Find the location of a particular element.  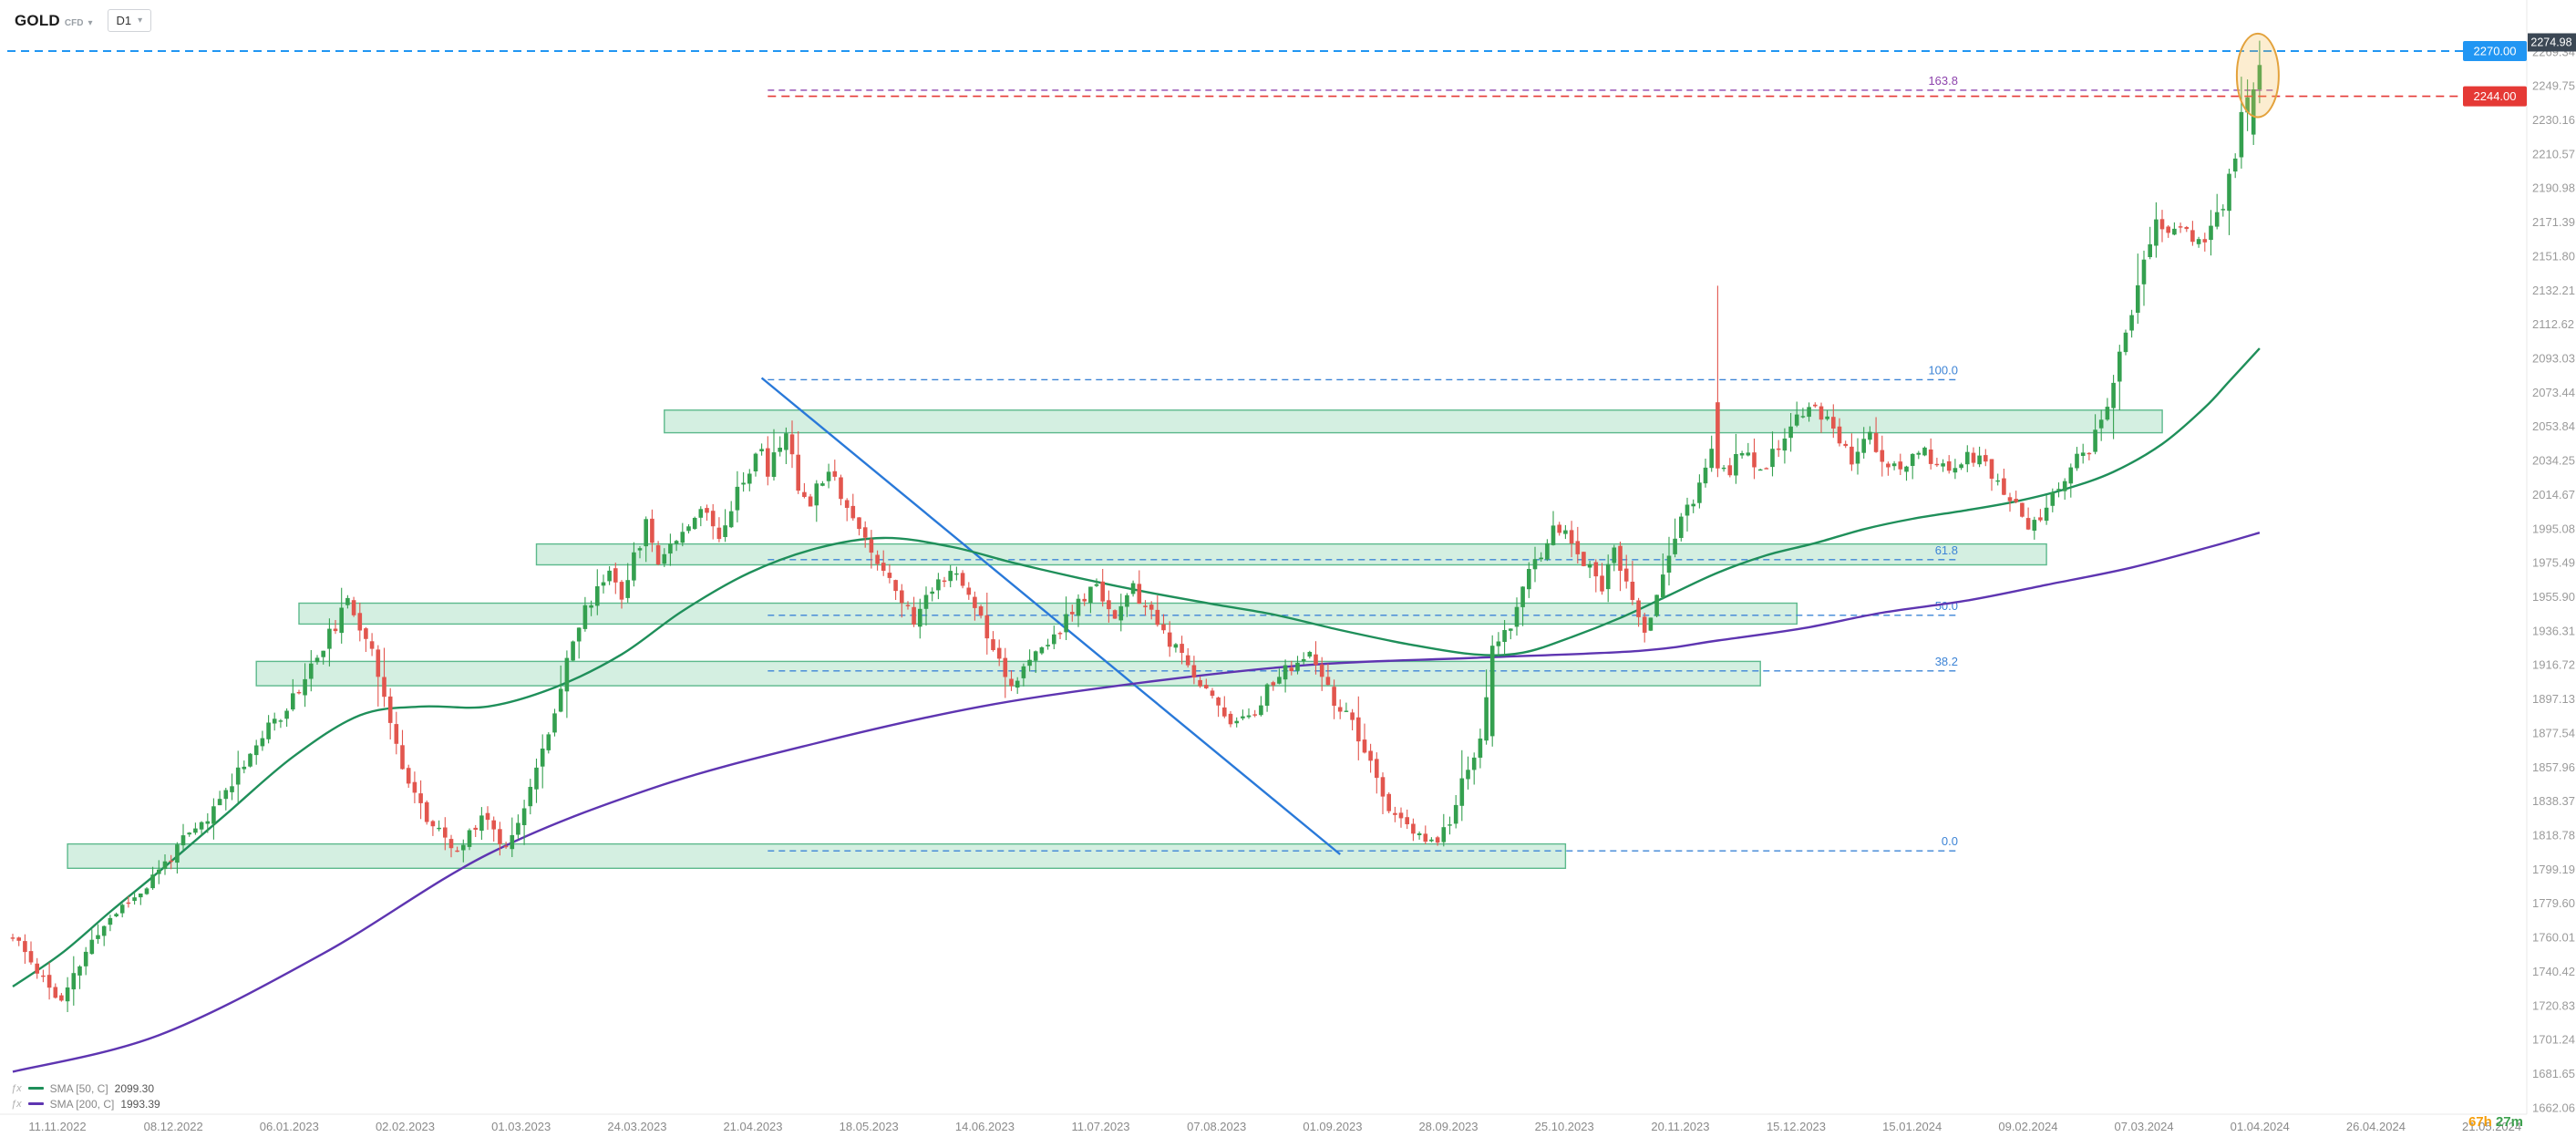

price-tick-label: 1916.72 is located at coordinates (2553, 665).